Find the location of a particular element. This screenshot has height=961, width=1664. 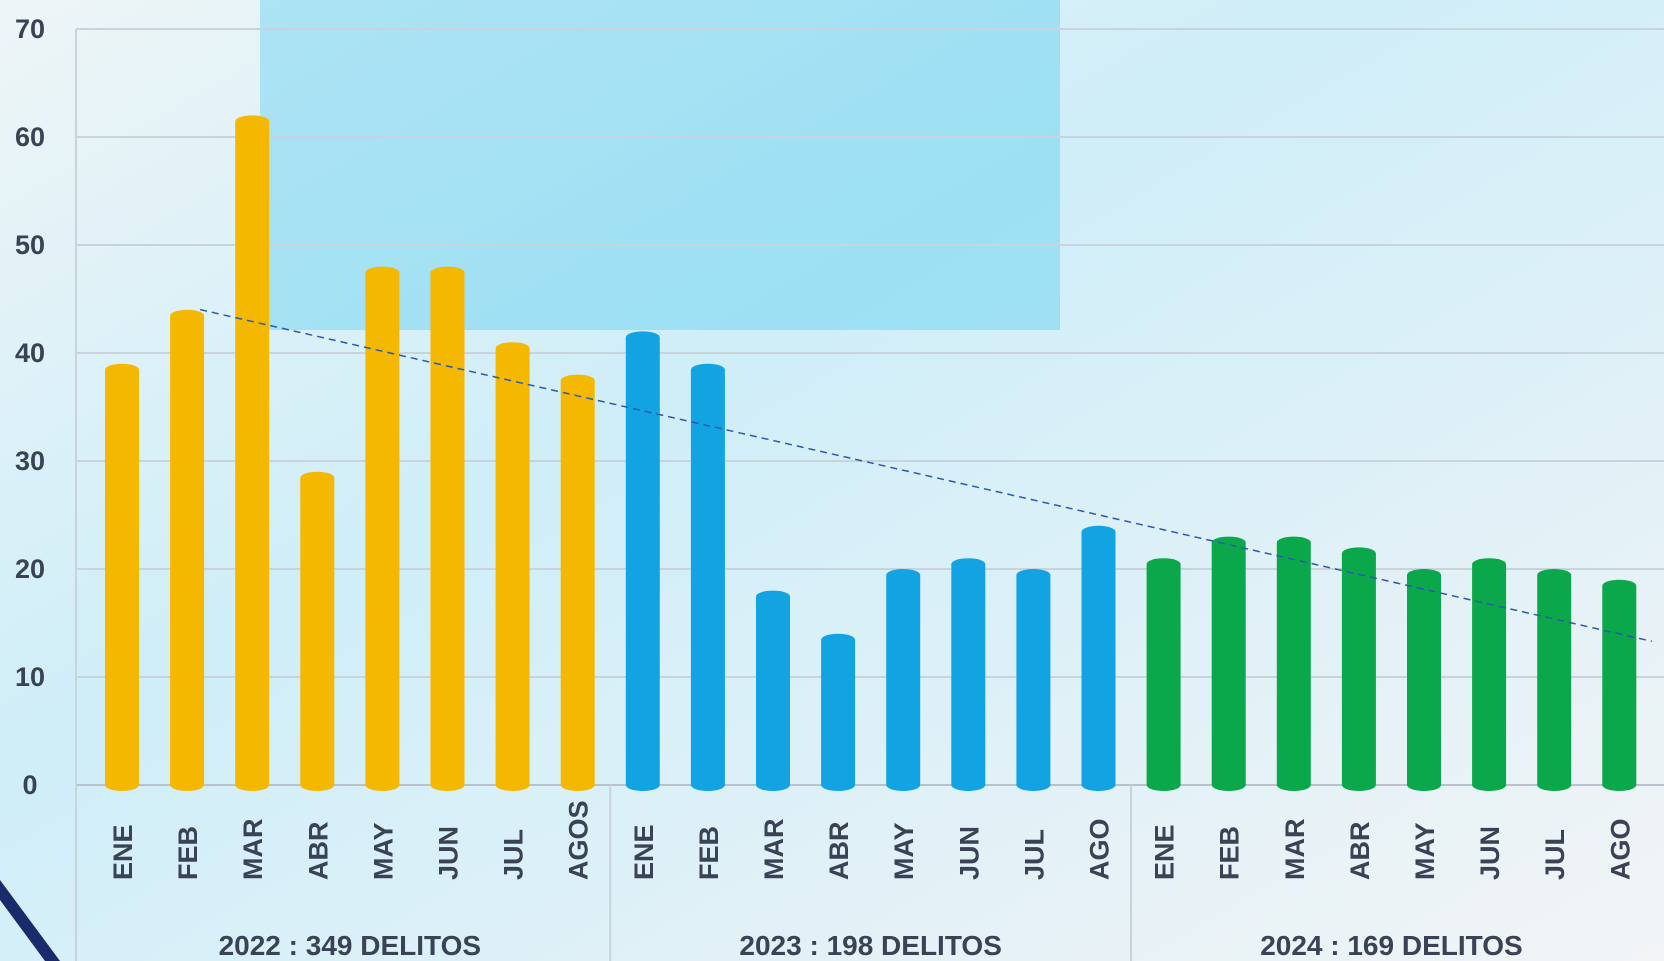

y-tick-label: 20 is located at coordinates (30, 569).